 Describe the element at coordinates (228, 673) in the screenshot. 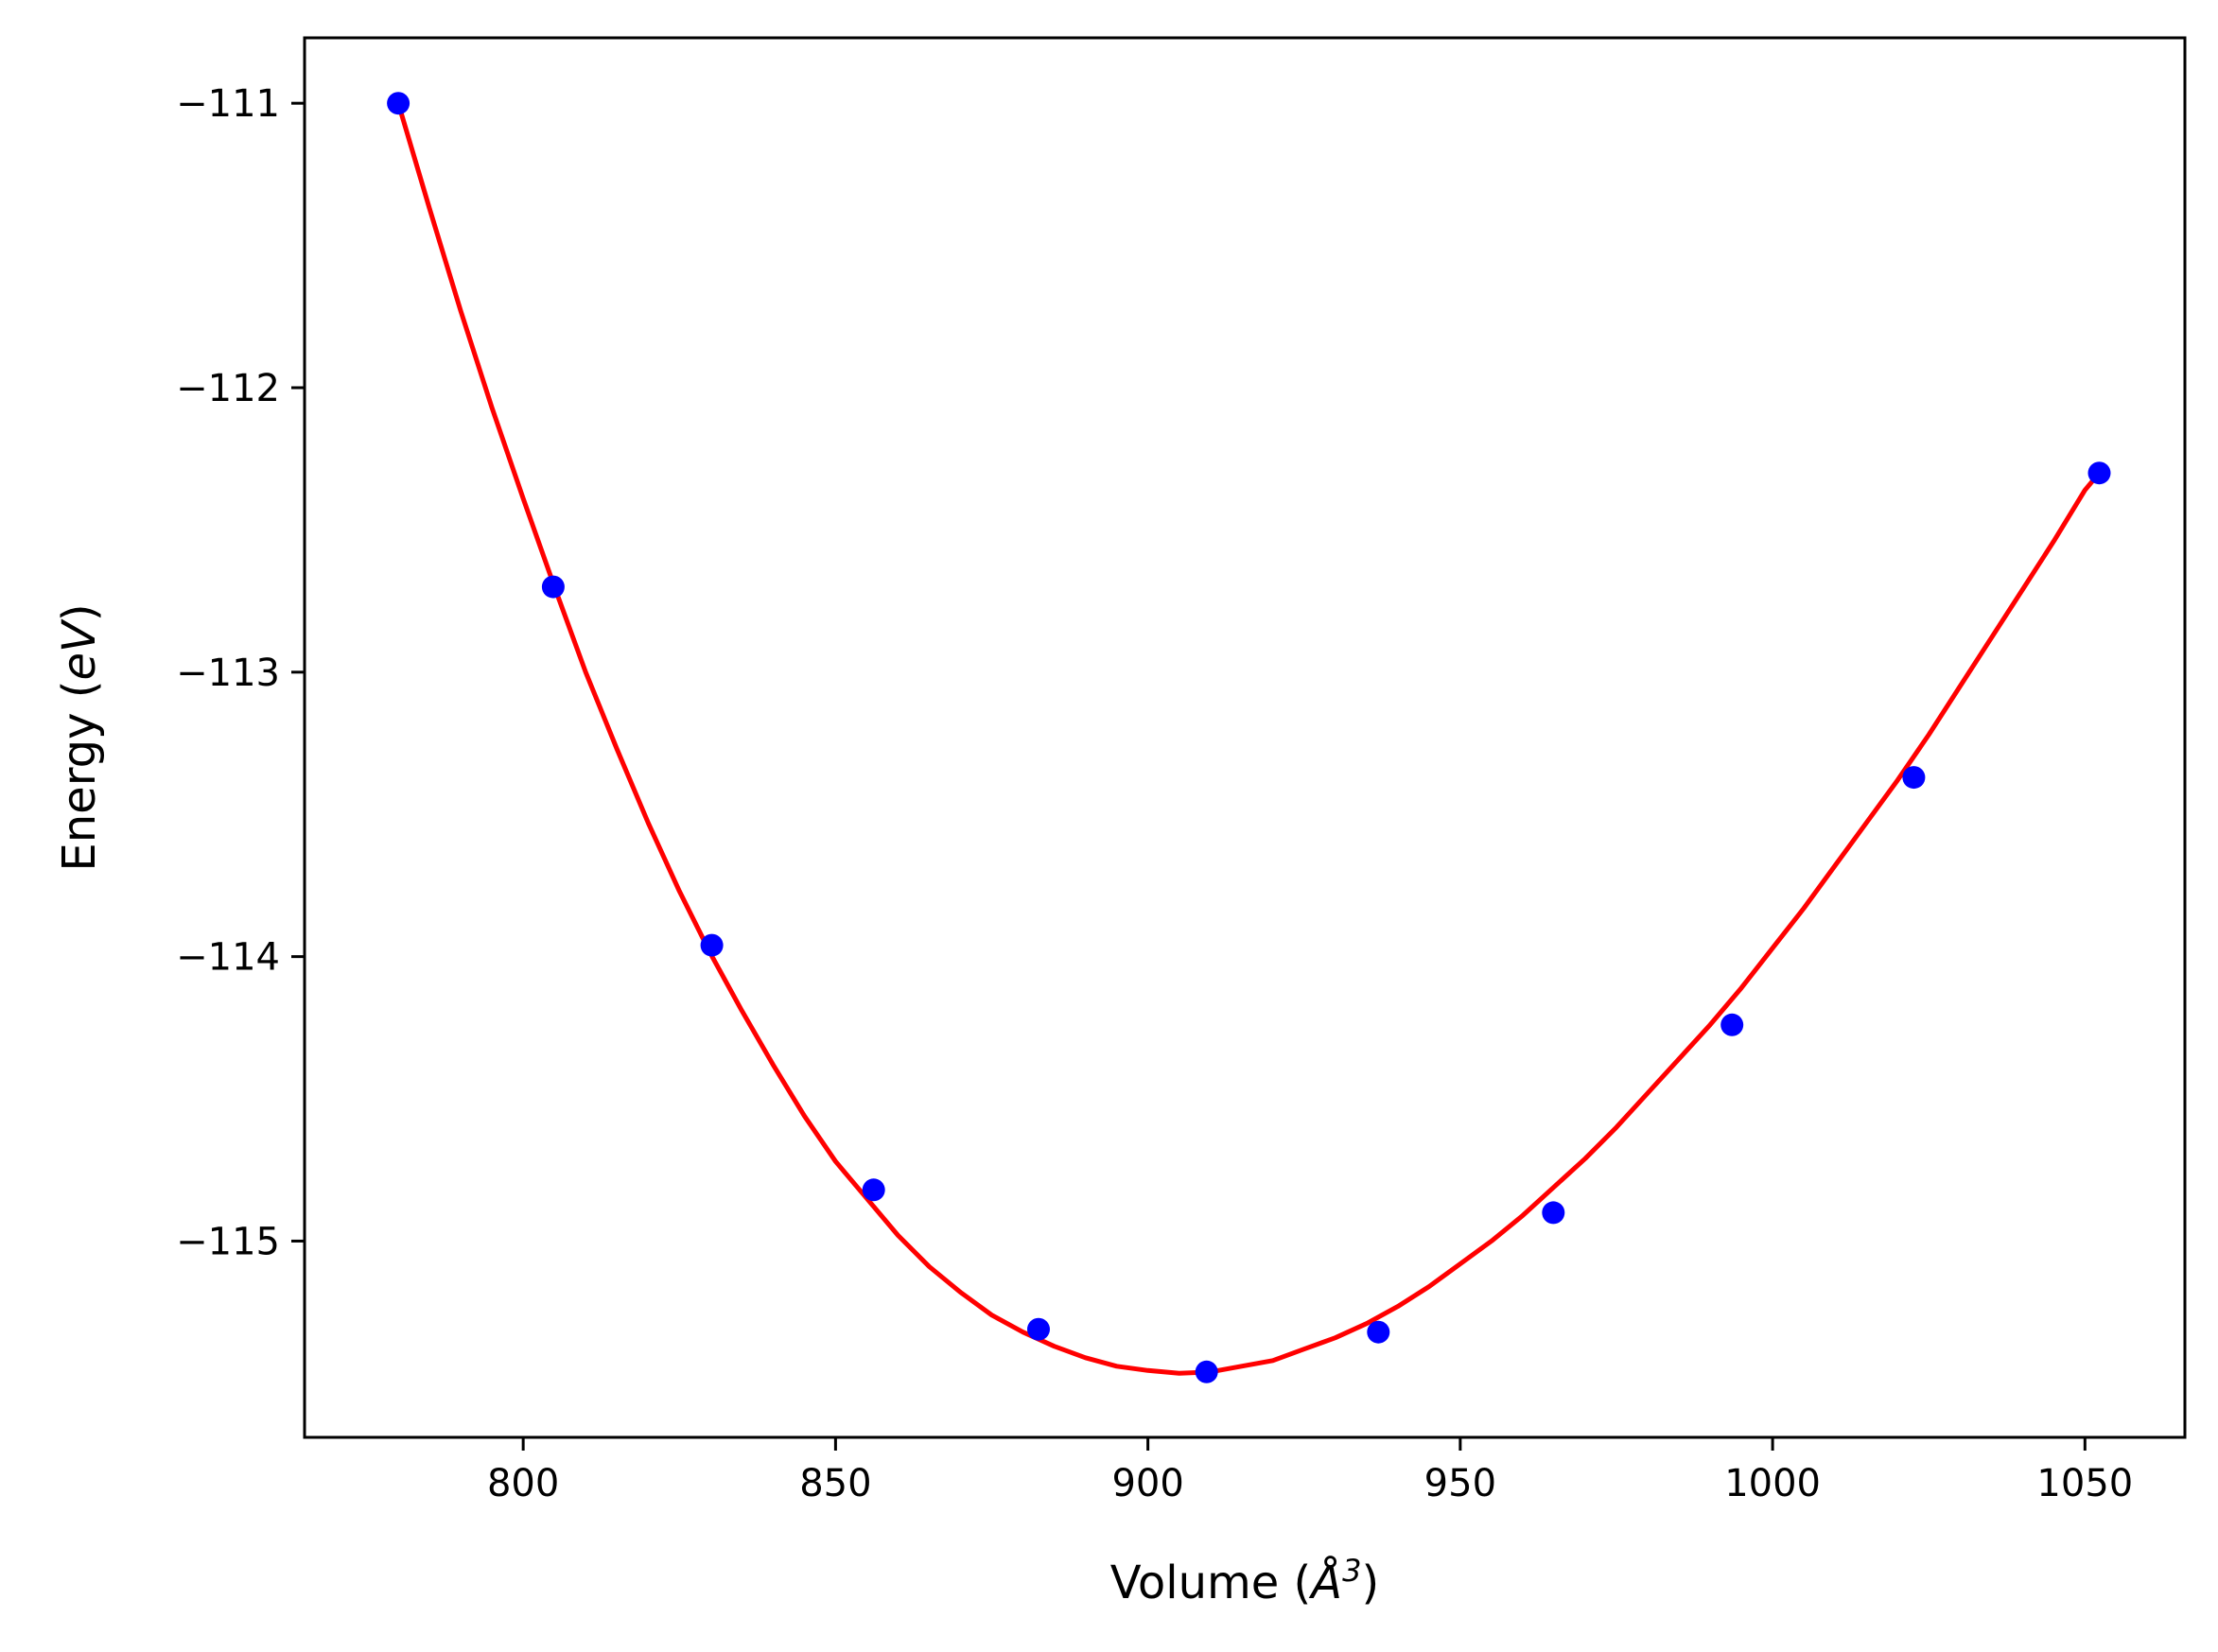

I see `y-tick-label: −113` at that location.